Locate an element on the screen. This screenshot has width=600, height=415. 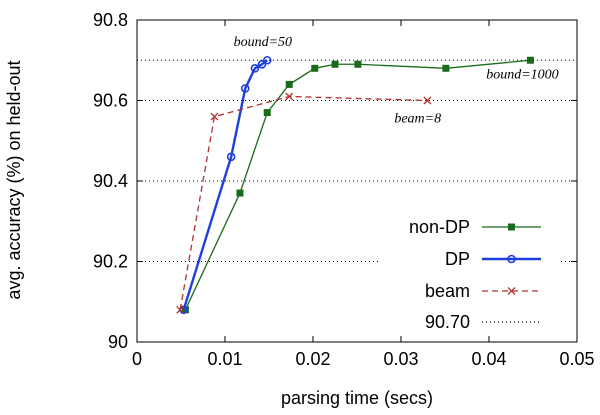
y-tick-label: 90 is located at coordinates (118, 342).